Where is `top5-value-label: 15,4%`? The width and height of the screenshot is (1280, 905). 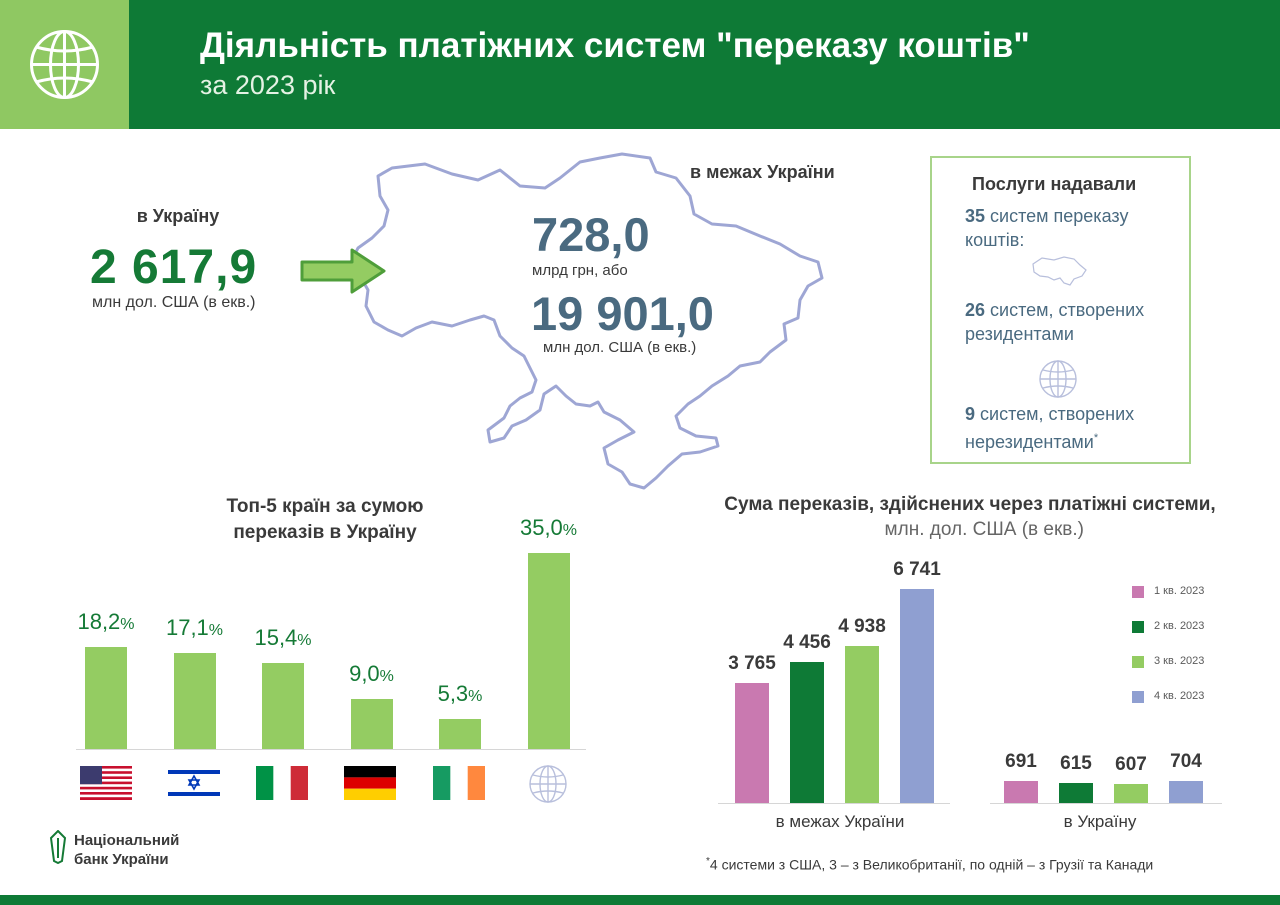
top5-value-label: 15,4% is located at coordinates (283, 638).